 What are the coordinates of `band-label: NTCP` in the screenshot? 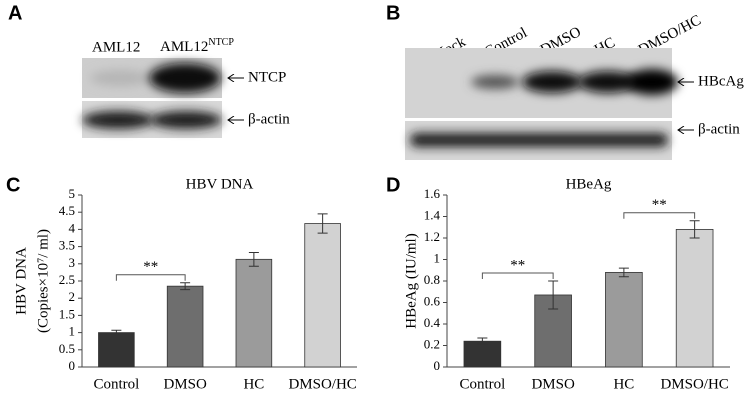 It's located at (267, 77).